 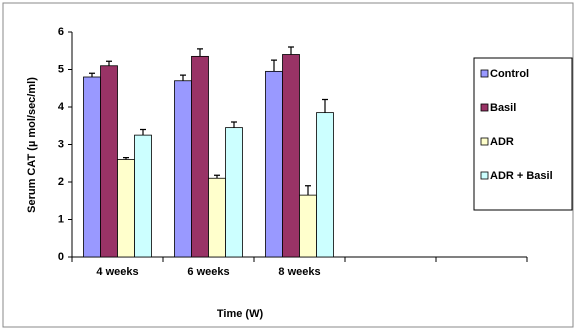 What do you see at coordinates (208, 272) in the screenshot?
I see `x-tick-label: 6 weeks` at bounding box center [208, 272].